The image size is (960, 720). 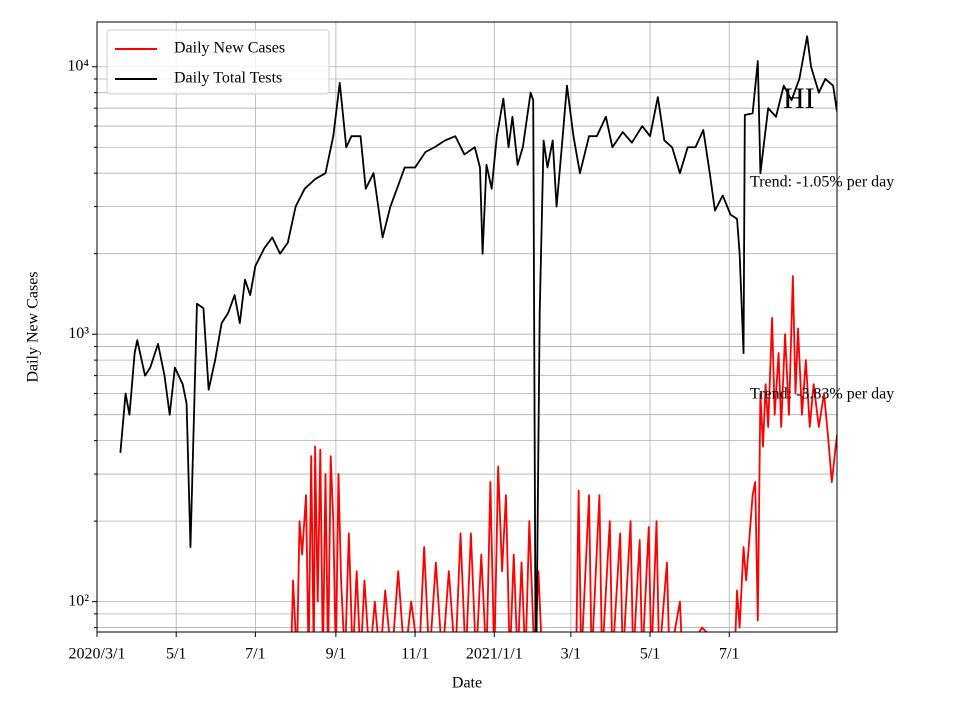 I want to click on legend: Daily New Cases Daily Total Tests, so click(x=218, y=62).